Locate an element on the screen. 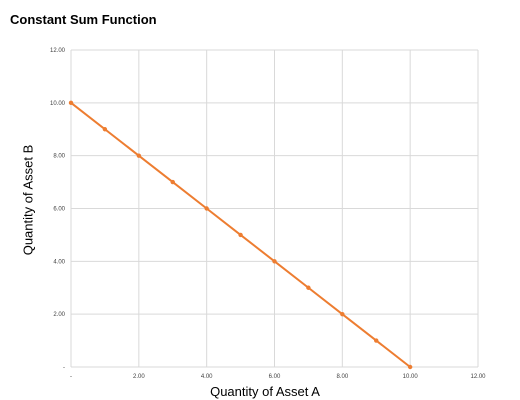 The width and height of the screenshot is (520, 400). x-tick-label: 2.00 is located at coordinates (139, 377).